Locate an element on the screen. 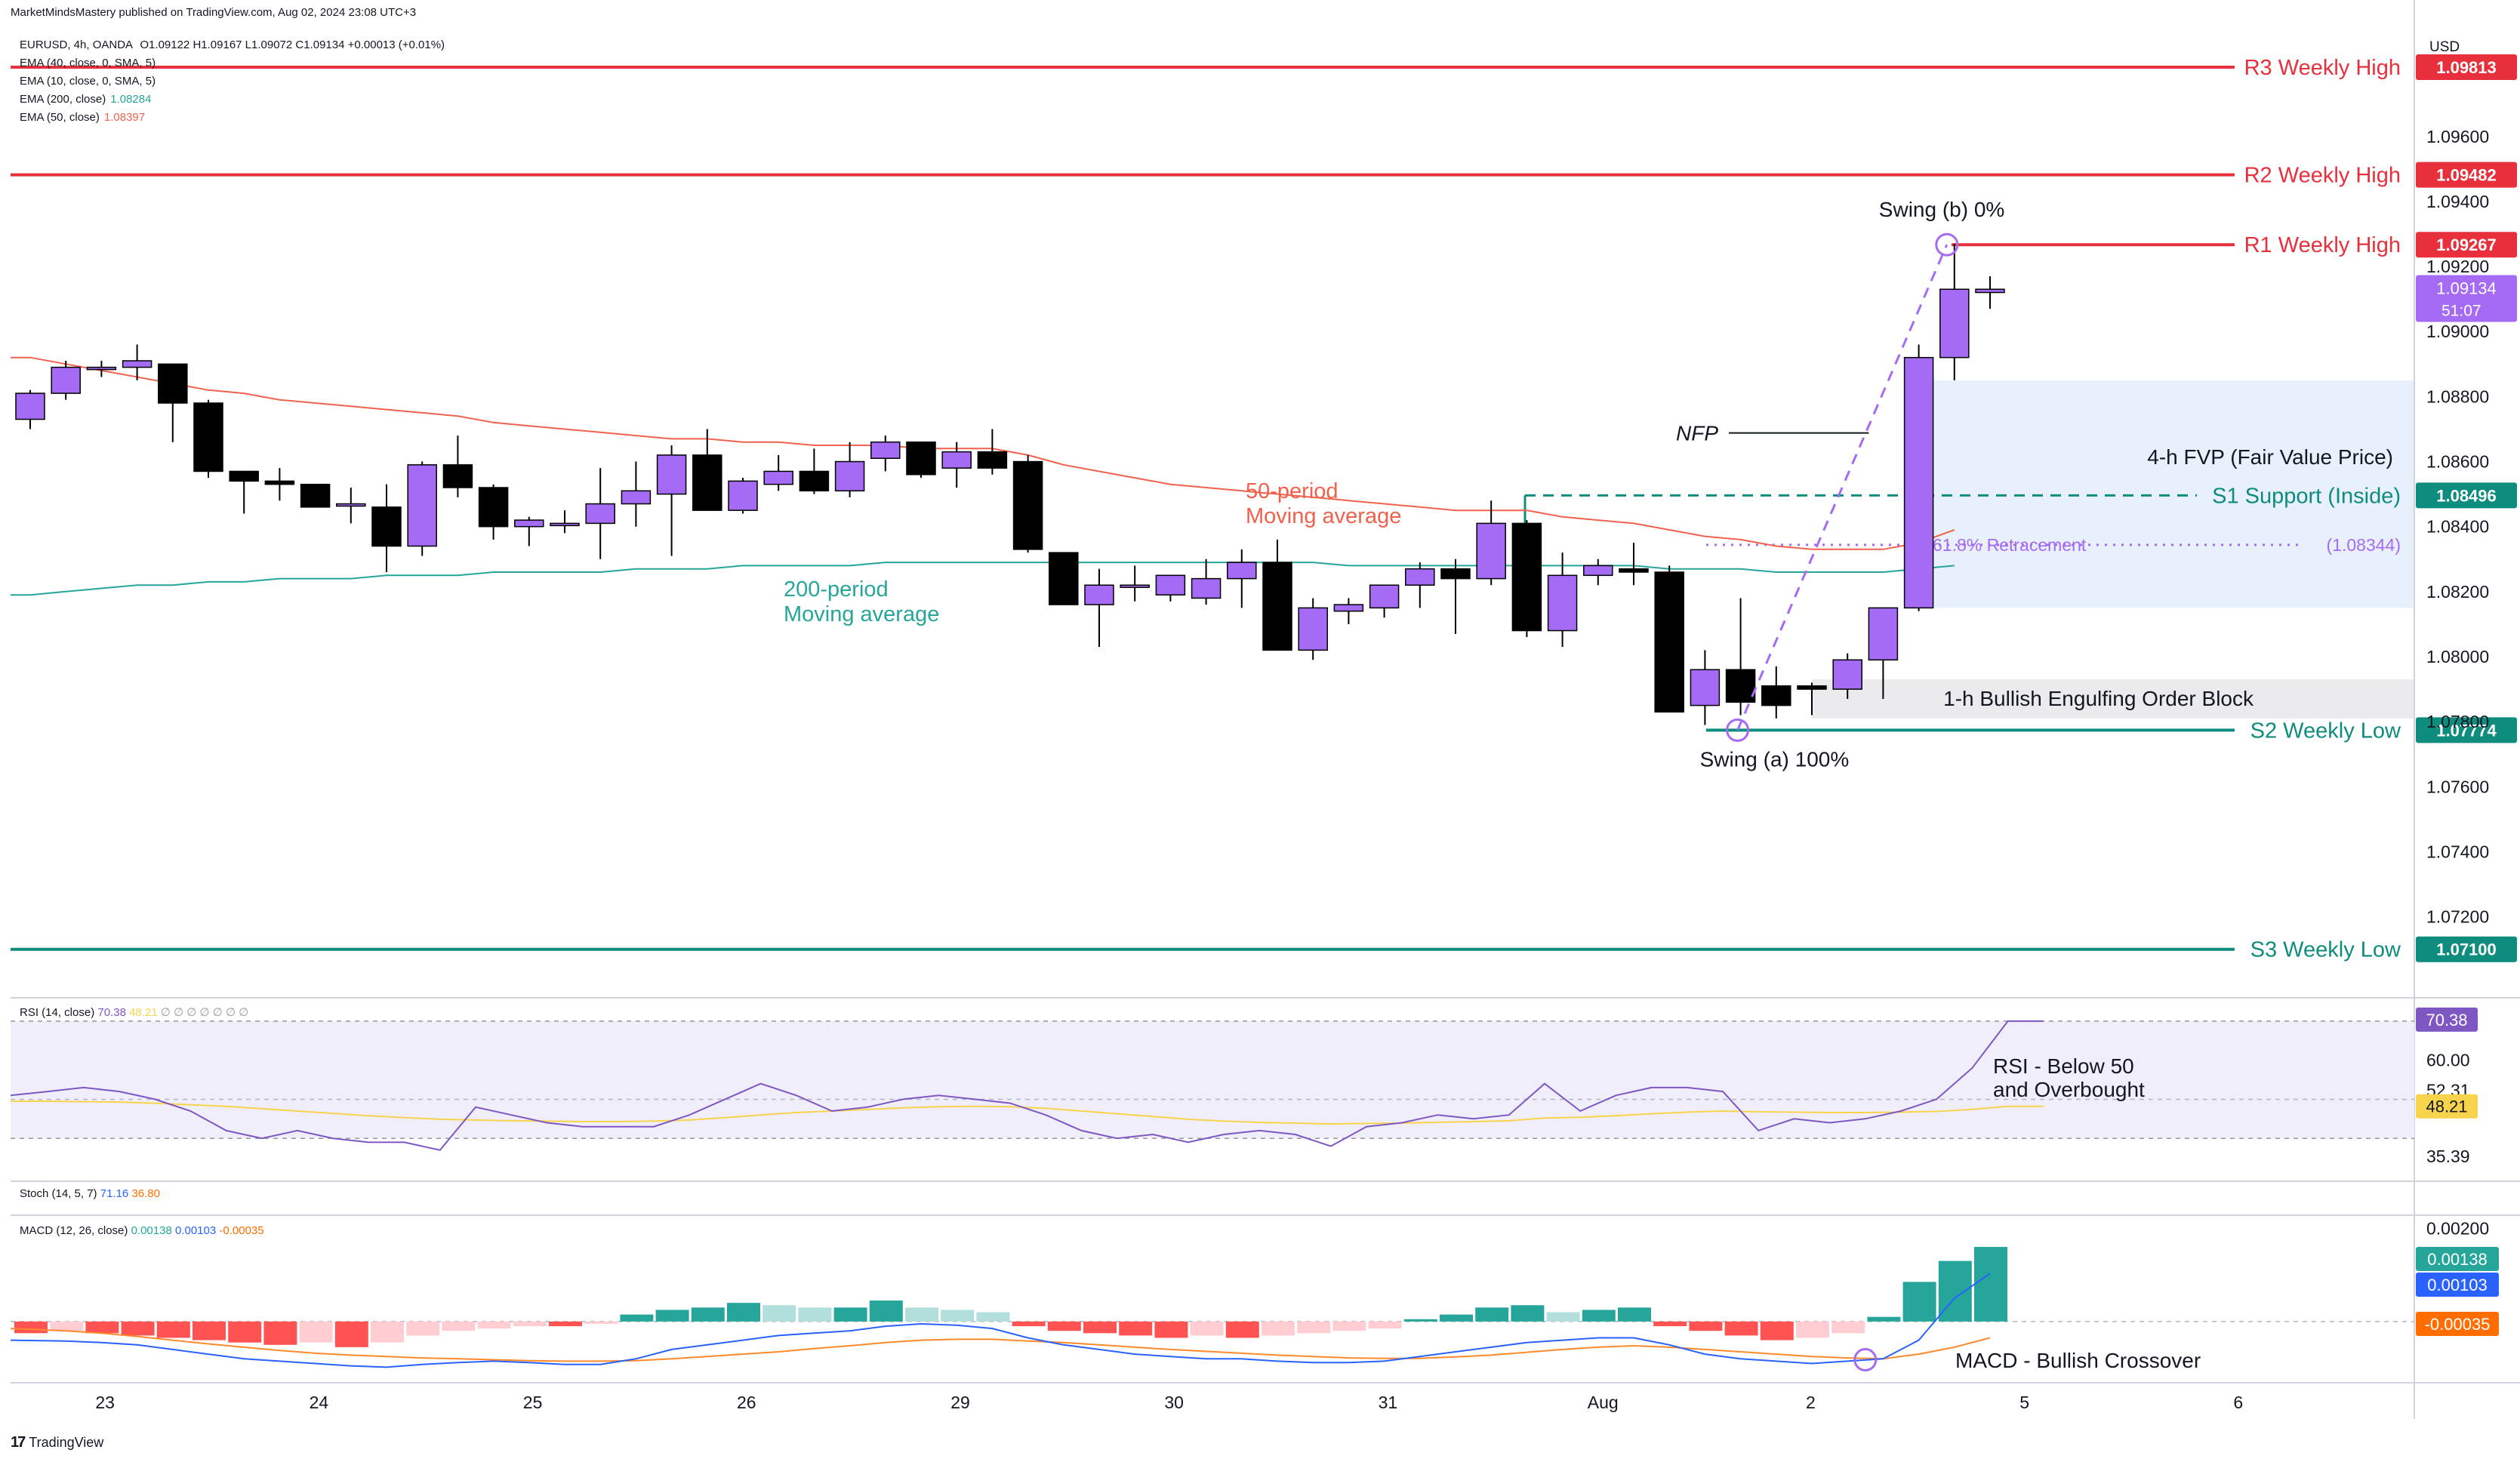 The width and height of the screenshot is (2520, 1462). date-tick-2: 25 is located at coordinates (533, 1402).